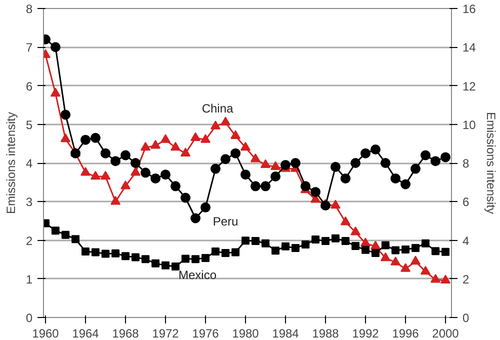 This screenshot has width=500, height=340. What do you see at coordinates (466, 163) in the screenshot?
I see `y2-tick-label: 8` at bounding box center [466, 163].